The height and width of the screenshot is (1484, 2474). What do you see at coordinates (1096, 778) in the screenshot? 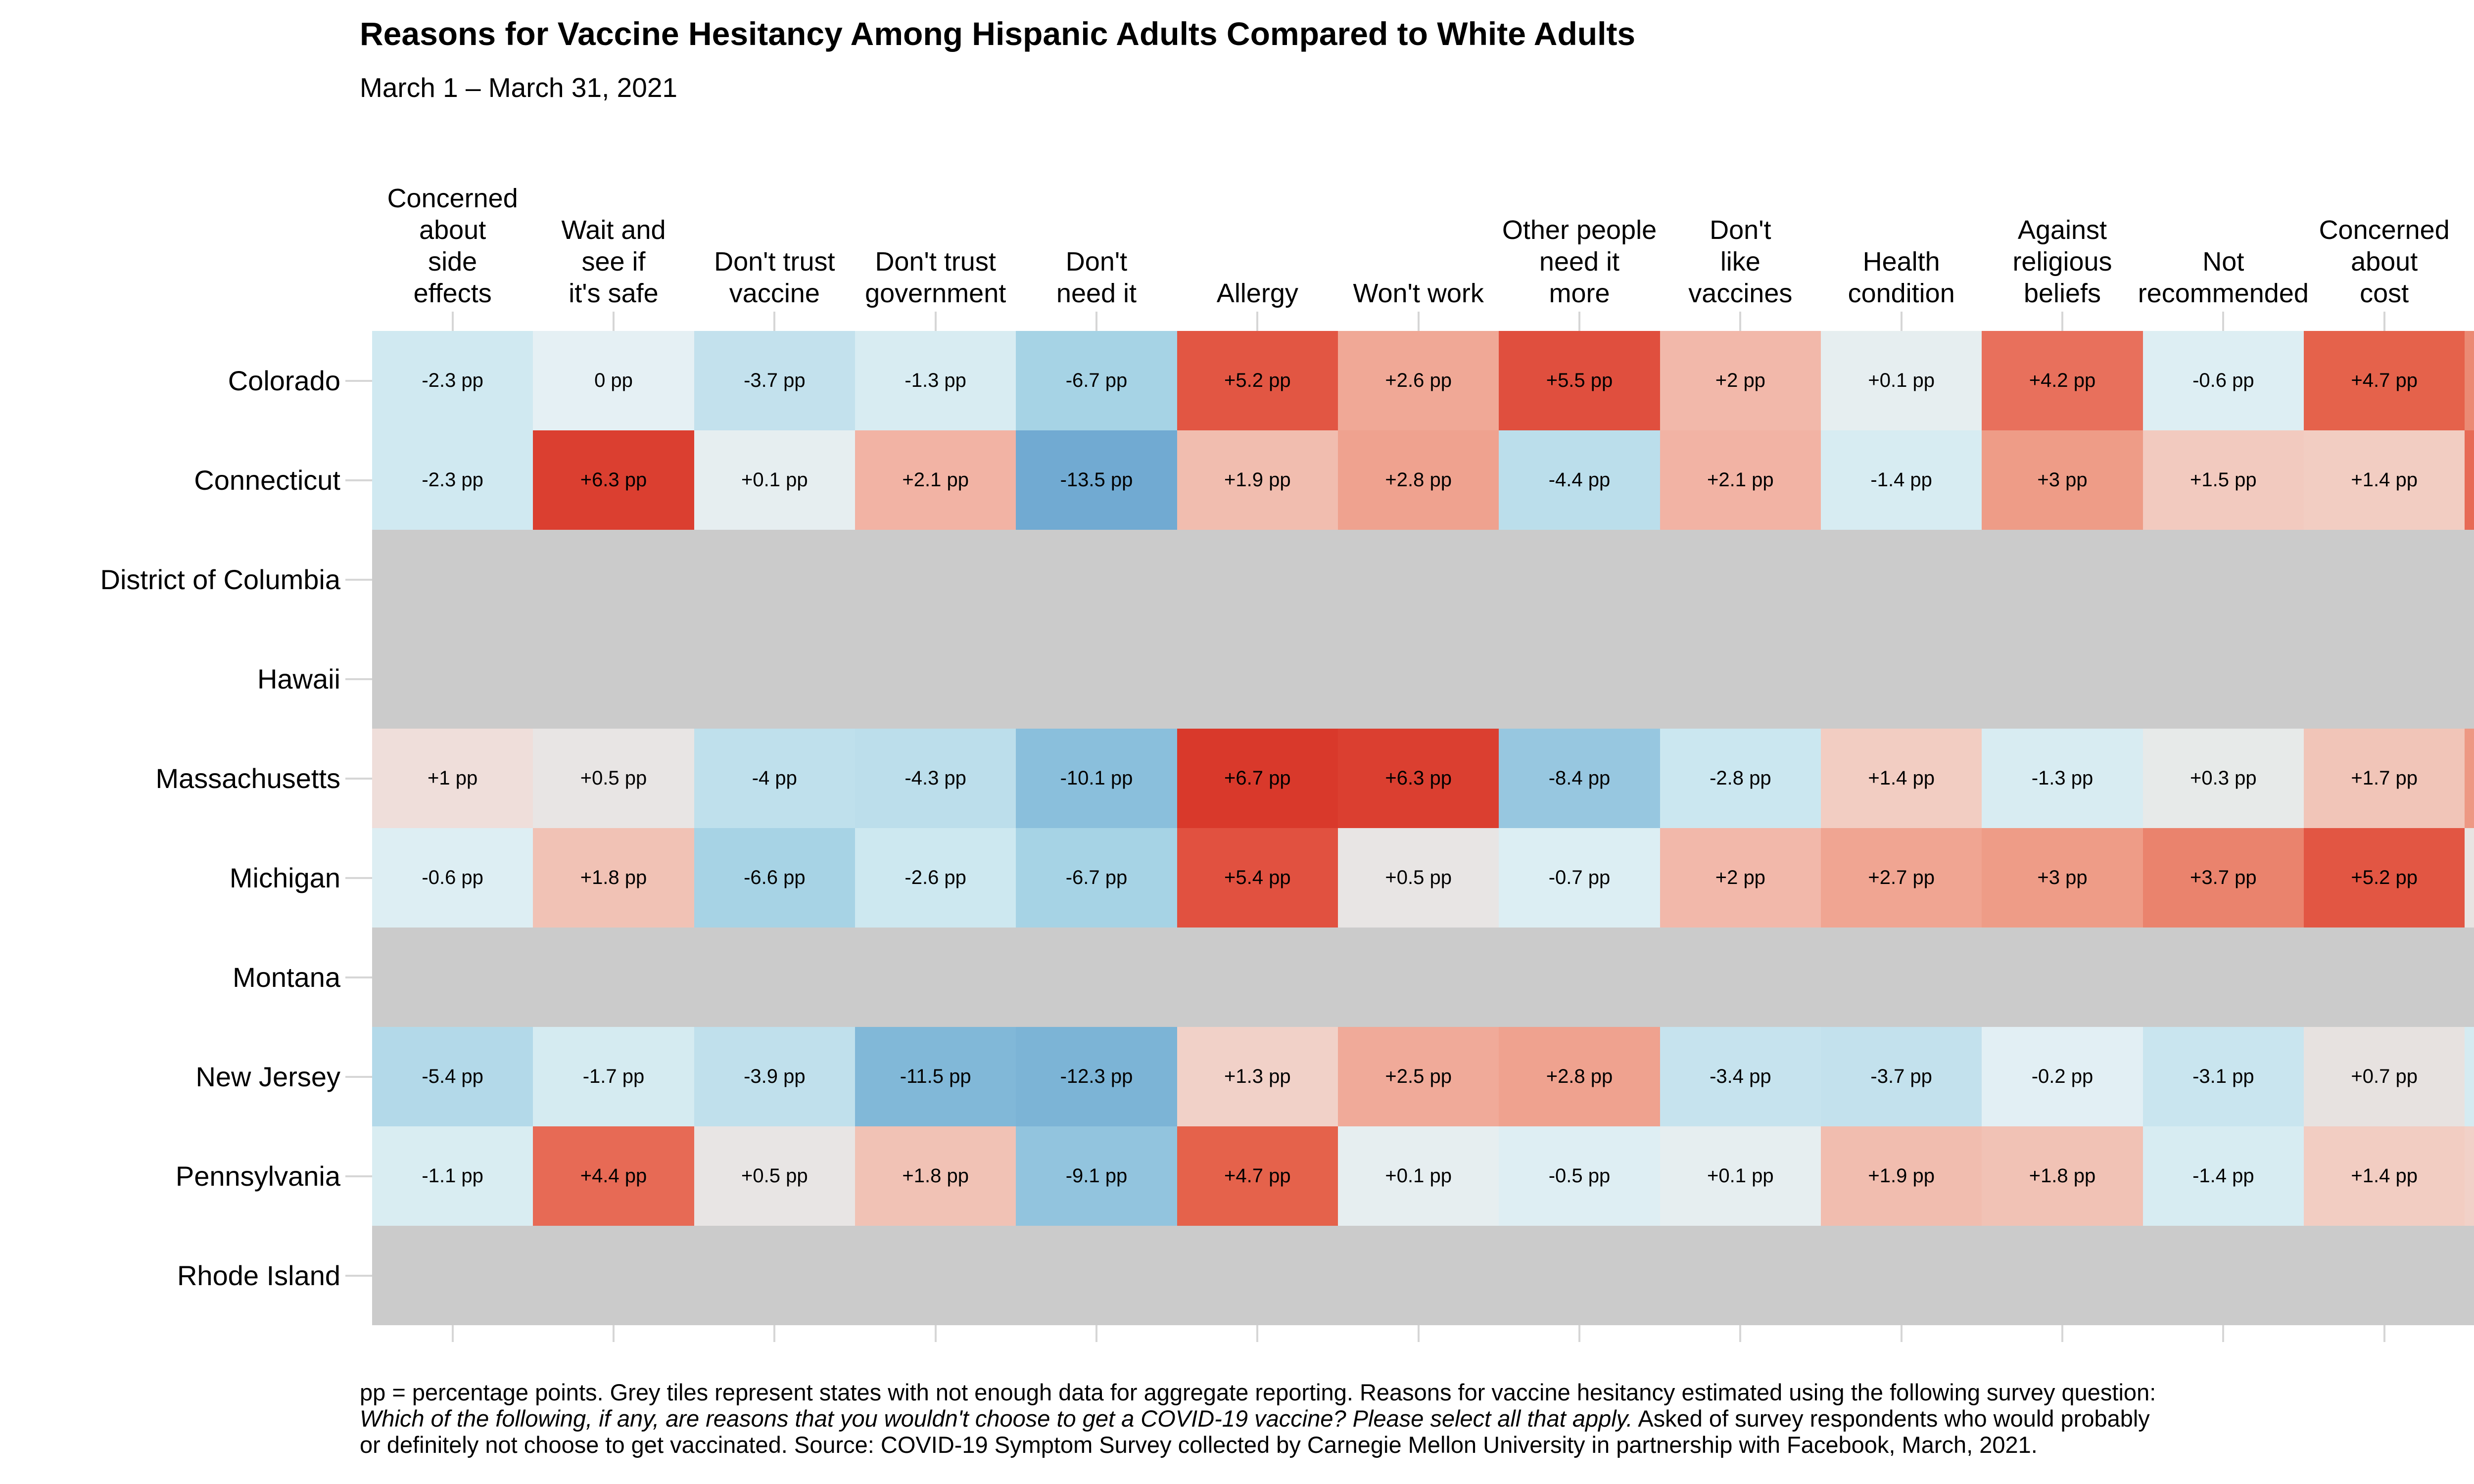
I see `heatmap-cell: -10.1 pp` at bounding box center [1096, 778].